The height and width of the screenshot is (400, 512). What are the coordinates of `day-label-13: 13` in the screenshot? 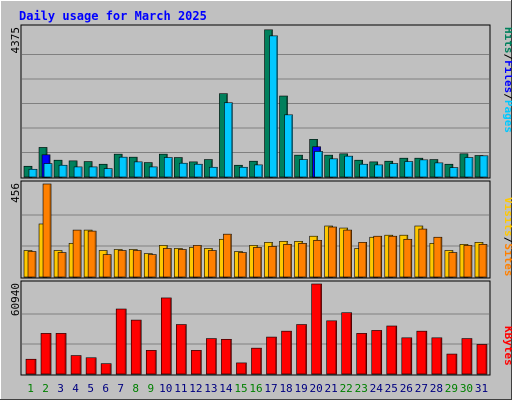 It's located at (210, 388).